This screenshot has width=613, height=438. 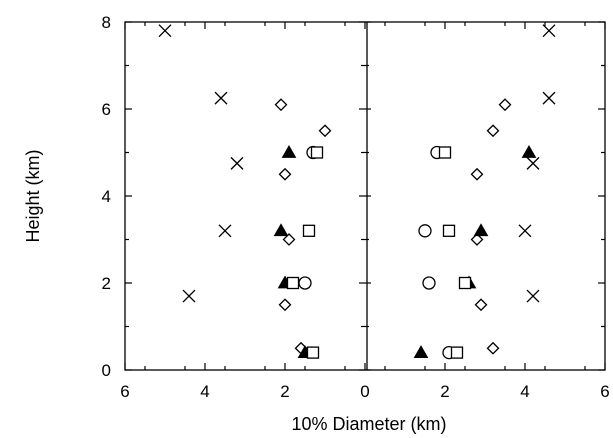 What do you see at coordinates (106, 370) in the screenshot?
I see `y-tick-label: 0` at bounding box center [106, 370].